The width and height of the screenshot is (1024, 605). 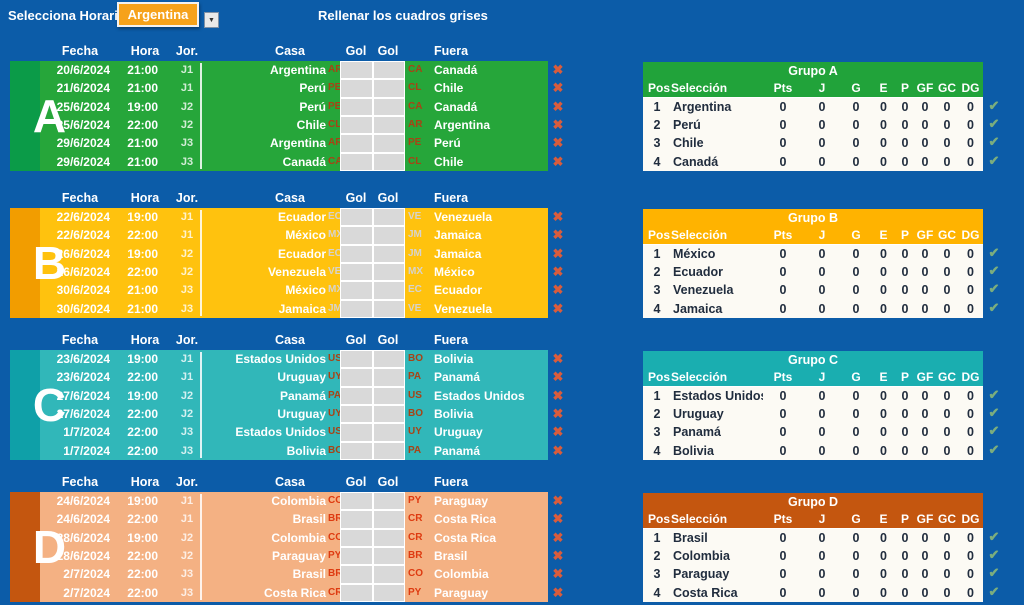 What do you see at coordinates (388, 482) in the screenshot?
I see `col-header-gol2: Gol` at bounding box center [388, 482].